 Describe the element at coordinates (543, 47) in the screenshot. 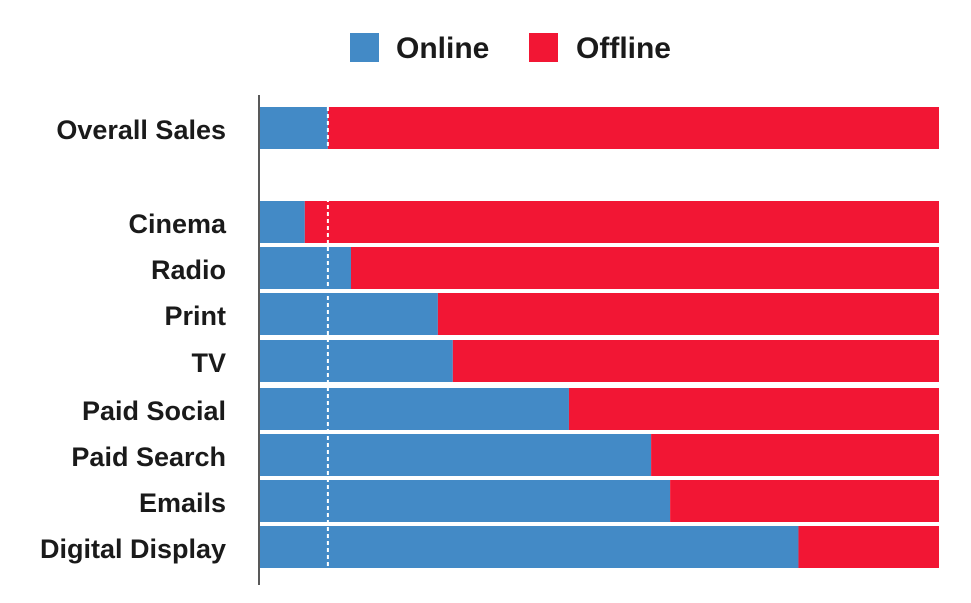

I see `legend-swatch-offline` at that location.